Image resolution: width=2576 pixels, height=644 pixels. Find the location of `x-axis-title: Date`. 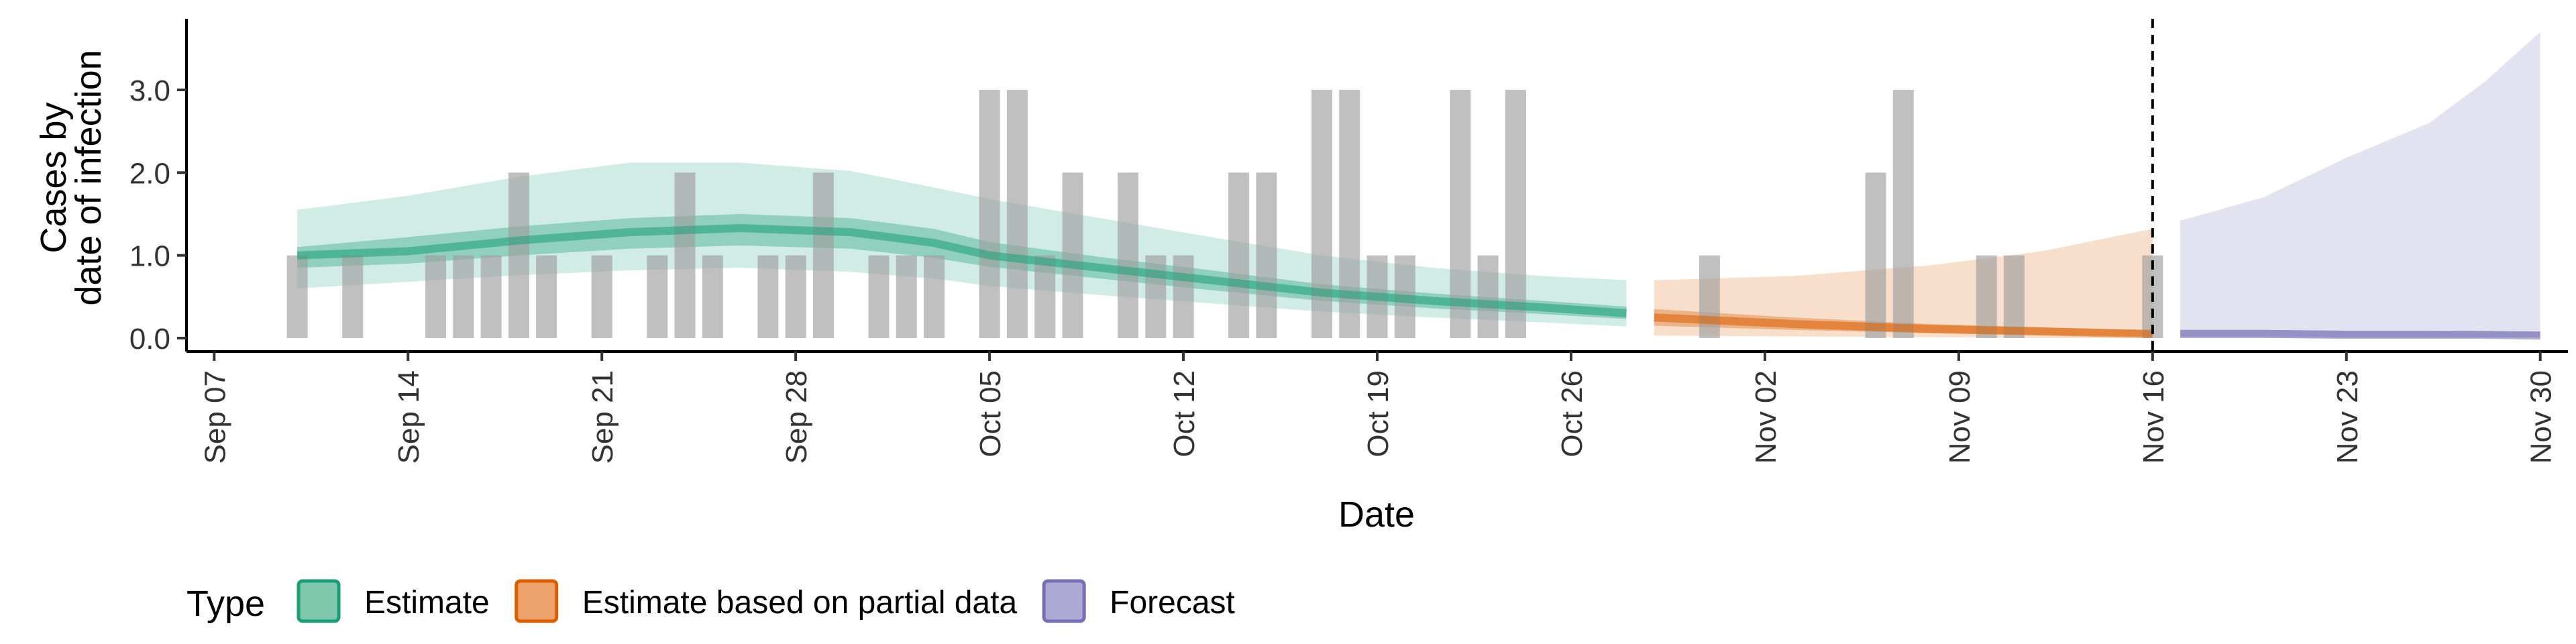

x-axis-title: Date is located at coordinates (1376, 514).